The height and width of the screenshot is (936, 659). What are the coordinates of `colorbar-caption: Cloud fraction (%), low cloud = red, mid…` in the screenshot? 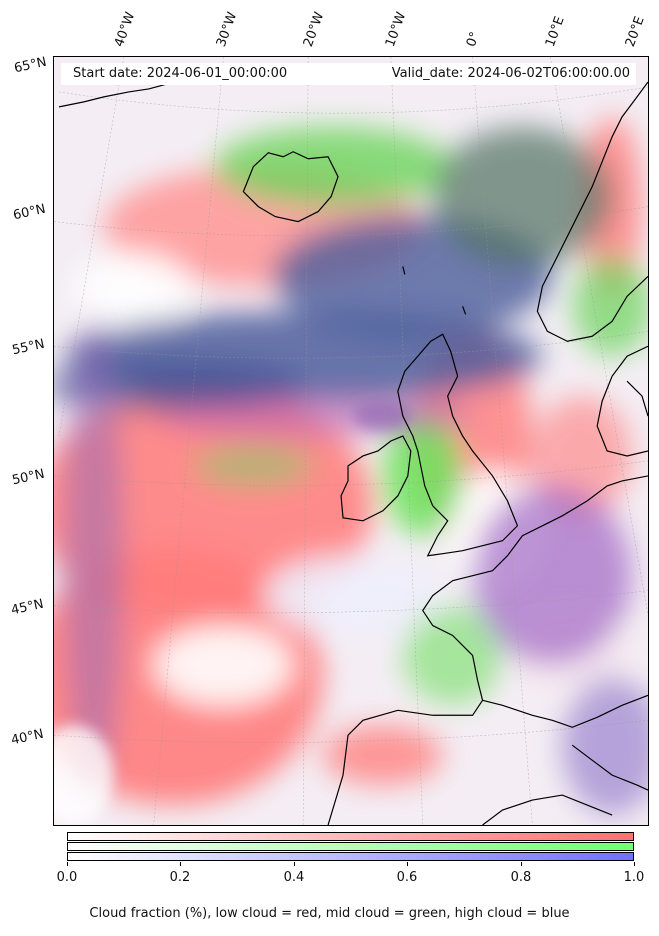 It's located at (329, 913).